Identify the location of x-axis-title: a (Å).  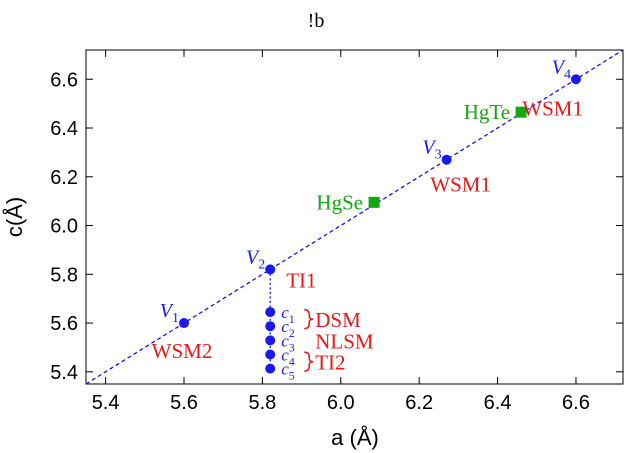
(355, 437).